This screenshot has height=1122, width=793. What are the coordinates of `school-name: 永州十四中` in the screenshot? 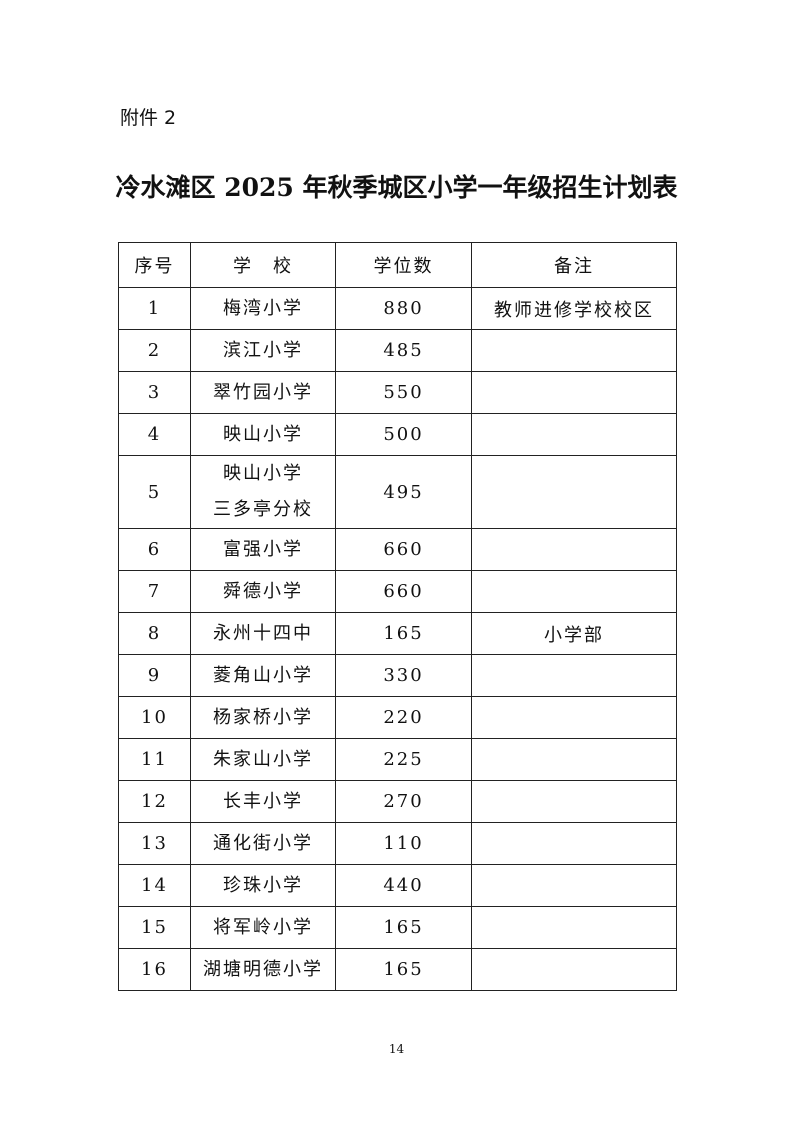 It's located at (263, 633).